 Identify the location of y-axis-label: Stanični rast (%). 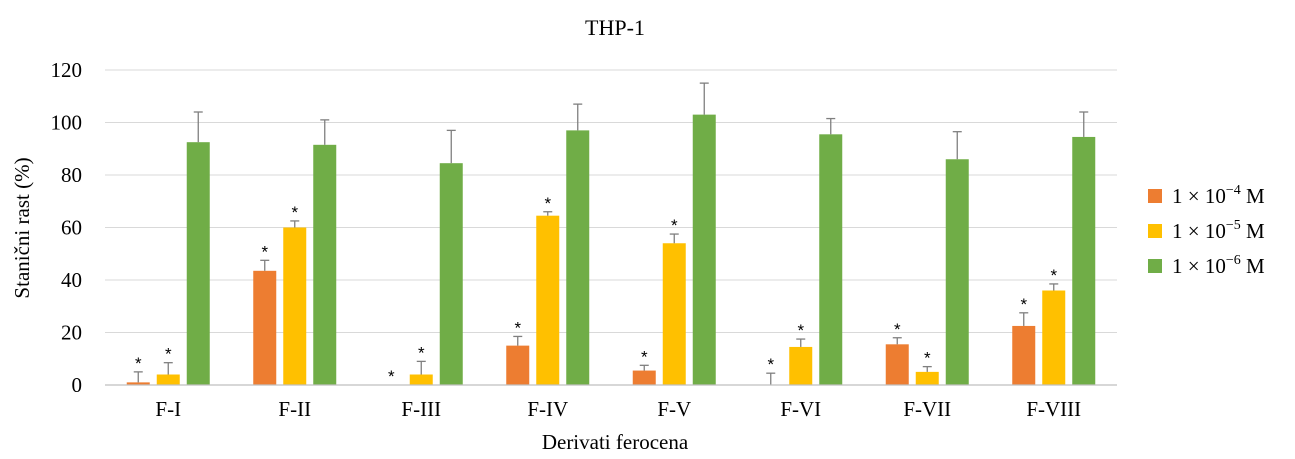
(22, 227).